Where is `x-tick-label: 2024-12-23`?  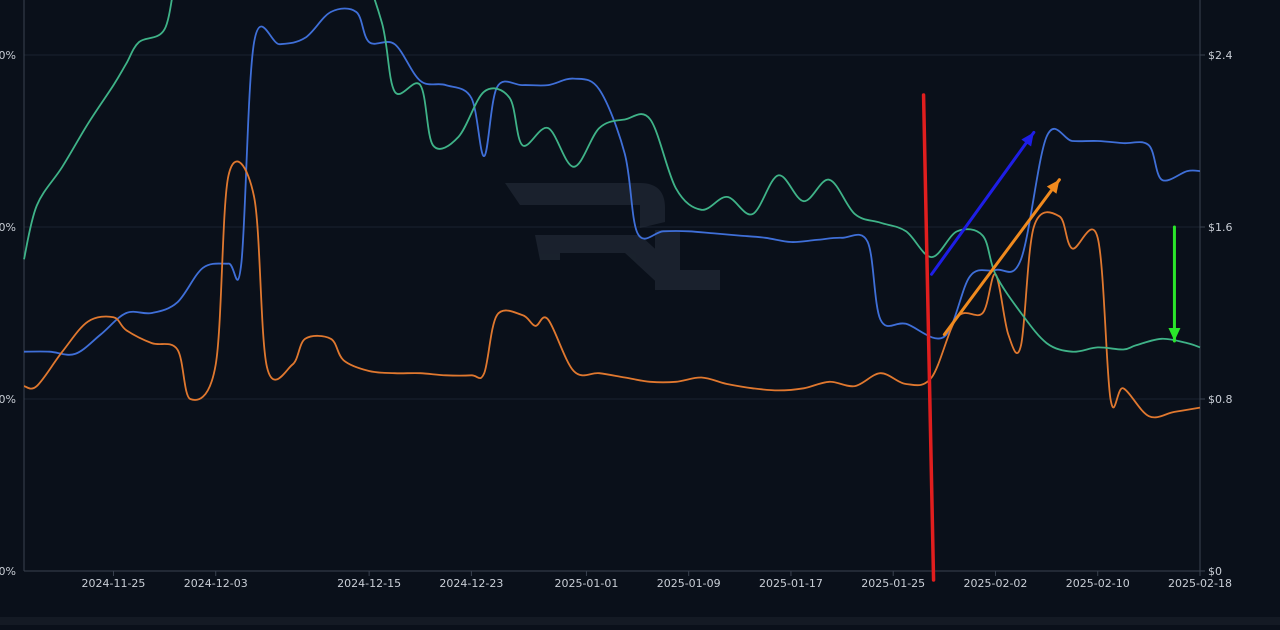
x-tick-label: 2024-12-23 is located at coordinates (471, 583).